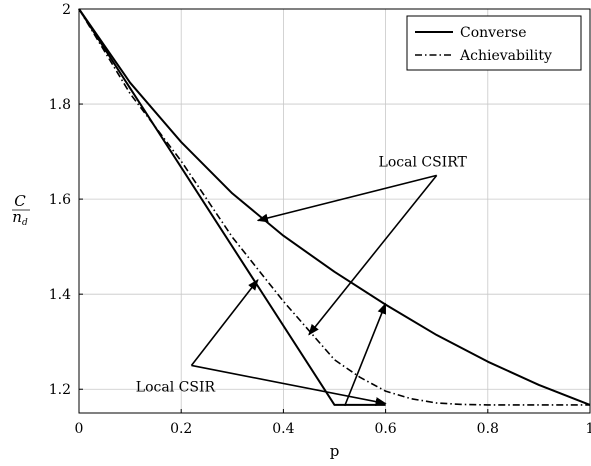  What do you see at coordinates (60, 105) in the screenshot?
I see `y-tick-label: 1.8` at bounding box center [60, 105].